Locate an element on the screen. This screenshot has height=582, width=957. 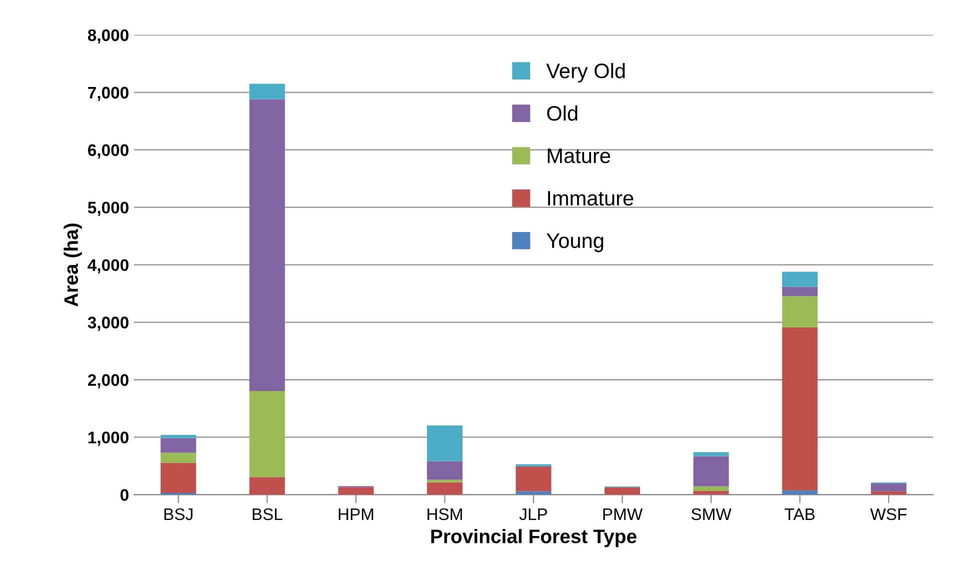
x-tick-label: WSF is located at coordinates (888, 514).